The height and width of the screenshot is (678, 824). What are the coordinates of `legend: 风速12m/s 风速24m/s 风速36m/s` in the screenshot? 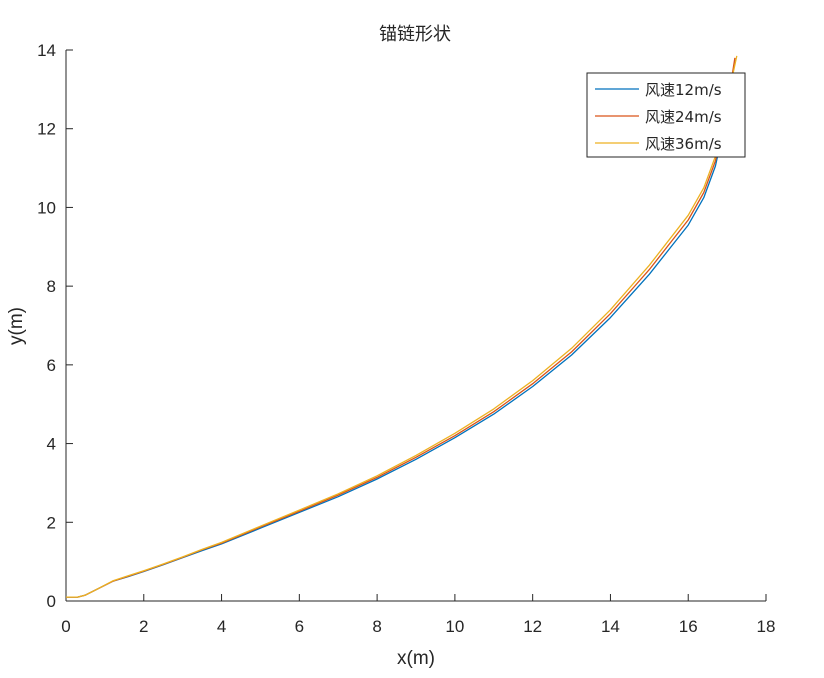 It's located at (666, 115).